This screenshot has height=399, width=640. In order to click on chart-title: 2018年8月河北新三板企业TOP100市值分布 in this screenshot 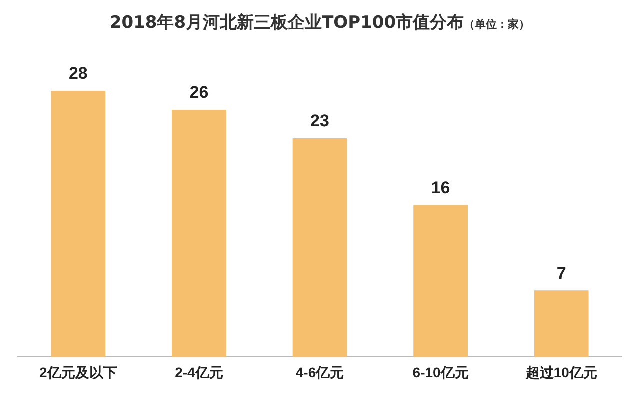, I will do `click(287, 23)`.